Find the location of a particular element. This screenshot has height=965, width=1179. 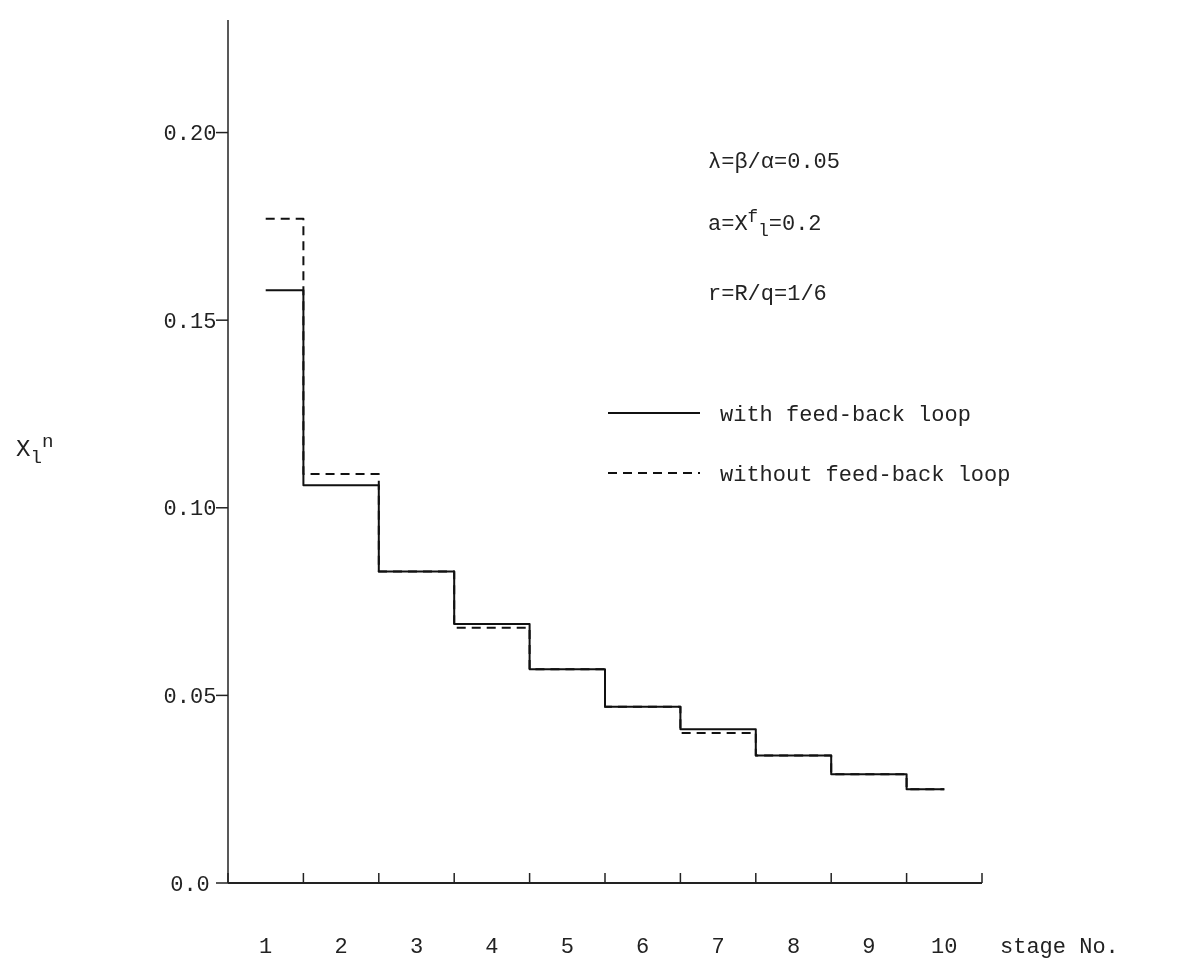

legend-label: without feed-back loop is located at coordinates (865, 475).